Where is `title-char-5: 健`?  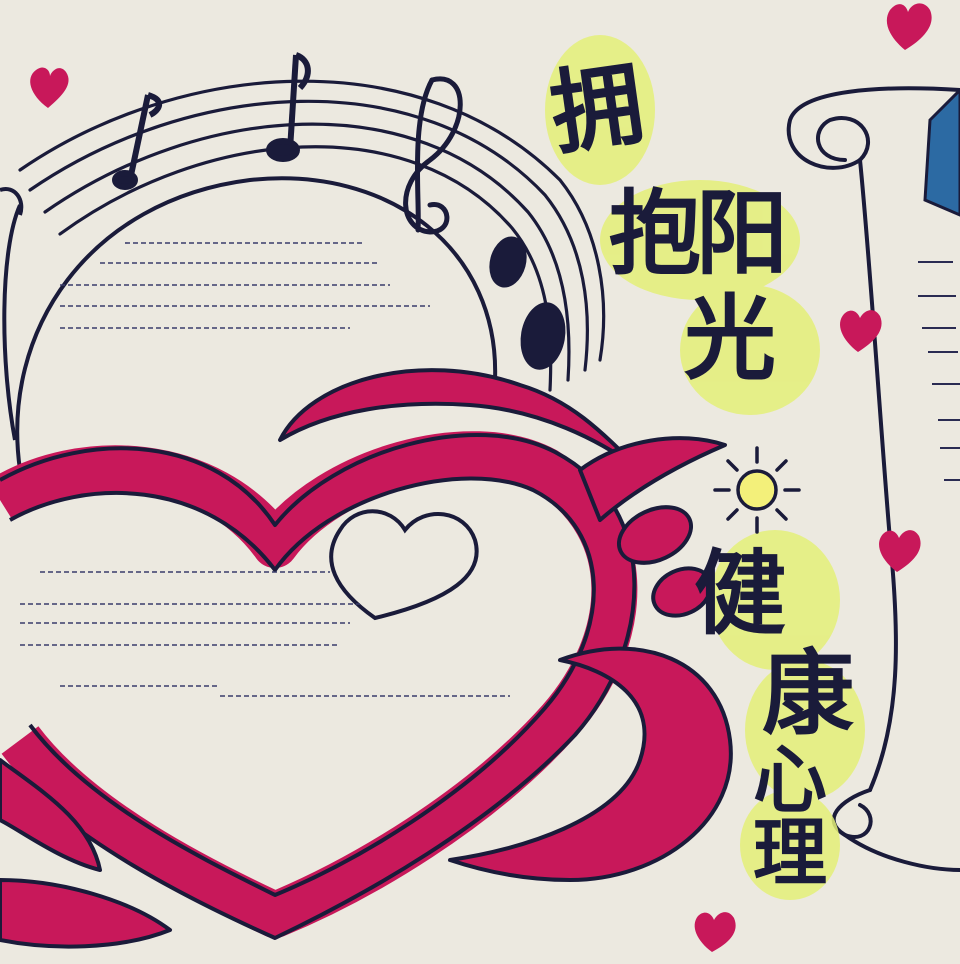
title-char-5: 健 is located at coordinates (740, 593).